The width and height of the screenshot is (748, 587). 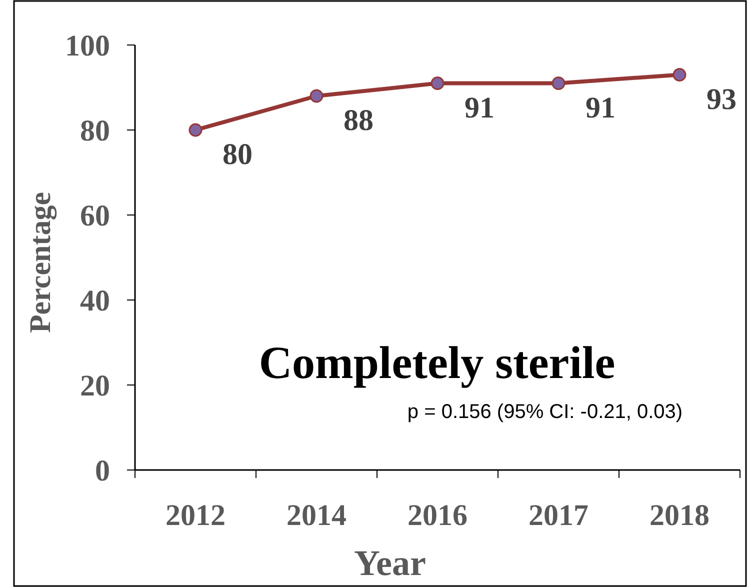 I want to click on data-label: 80, so click(x=237, y=154).